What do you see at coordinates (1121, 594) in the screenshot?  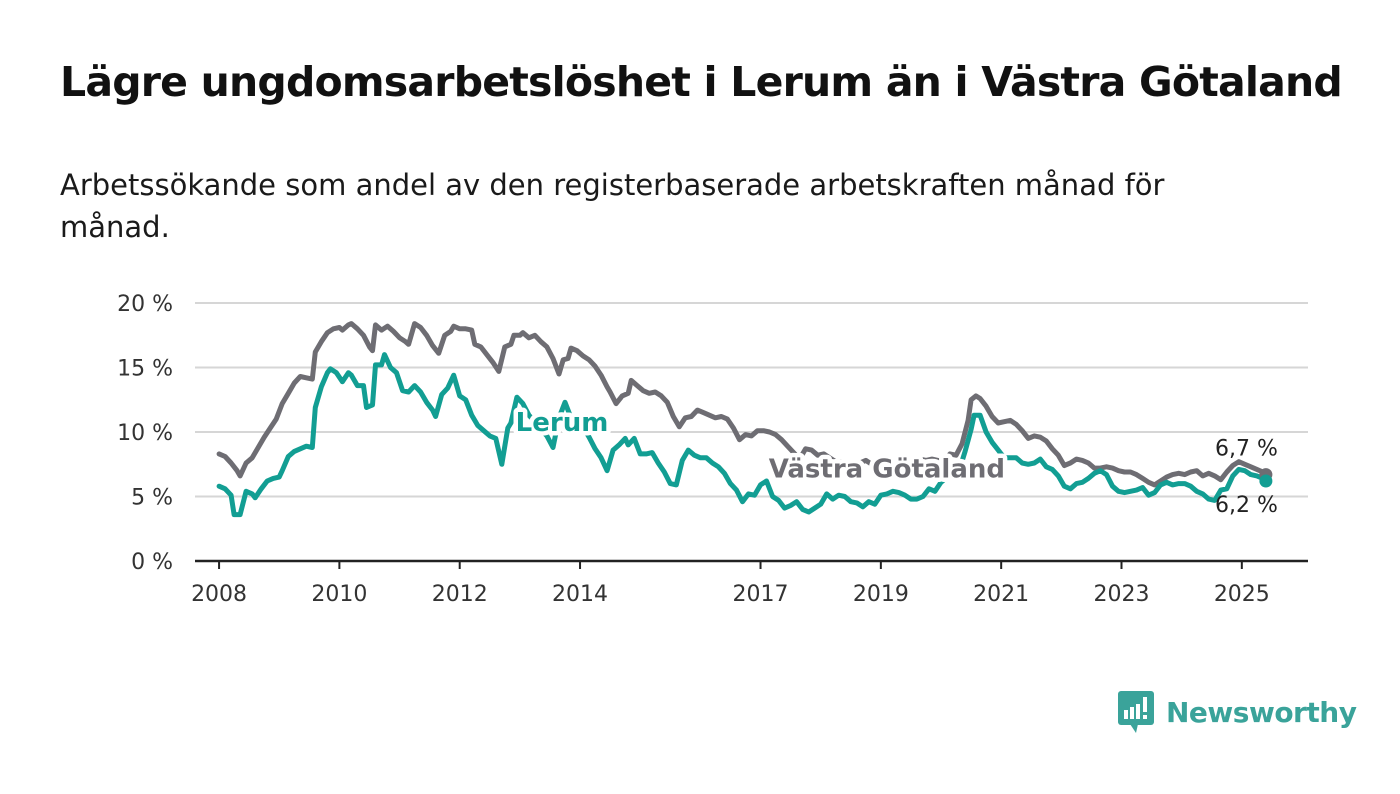 I see `x-tick-label: 2023` at bounding box center [1121, 594].